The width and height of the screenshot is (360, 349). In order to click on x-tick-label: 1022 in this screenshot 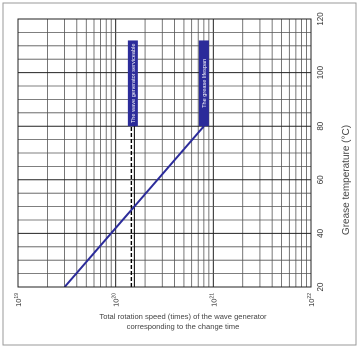, I will do `click(311, 300)`.